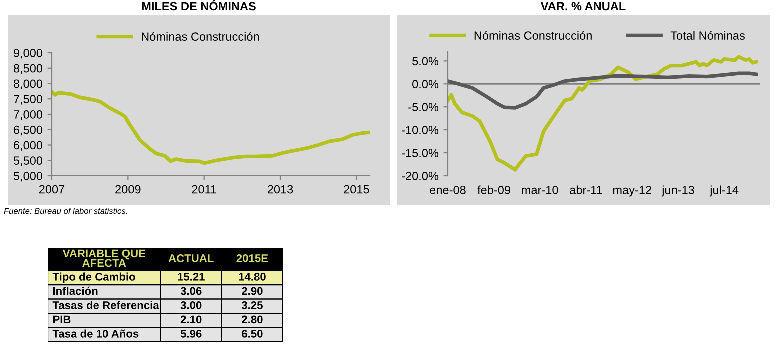 The height and width of the screenshot is (347, 775). What do you see at coordinates (583, 6) in the screenshot?
I see `chart-title: VAR. % ANUAL` at bounding box center [583, 6].